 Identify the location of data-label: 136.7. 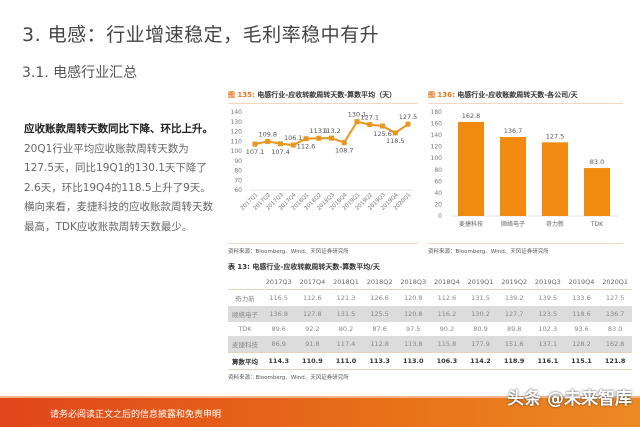
(513, 131).